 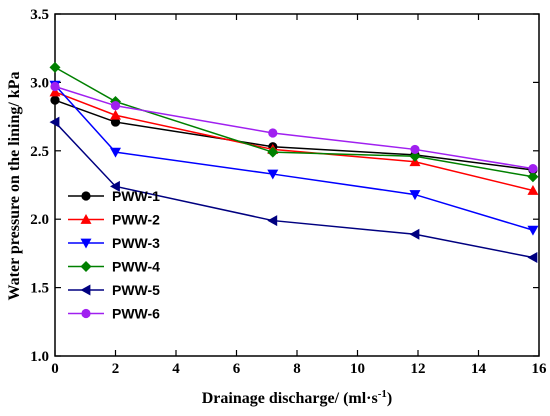 I want to click on x-tick-label: 8, so click(x=297, y=369).